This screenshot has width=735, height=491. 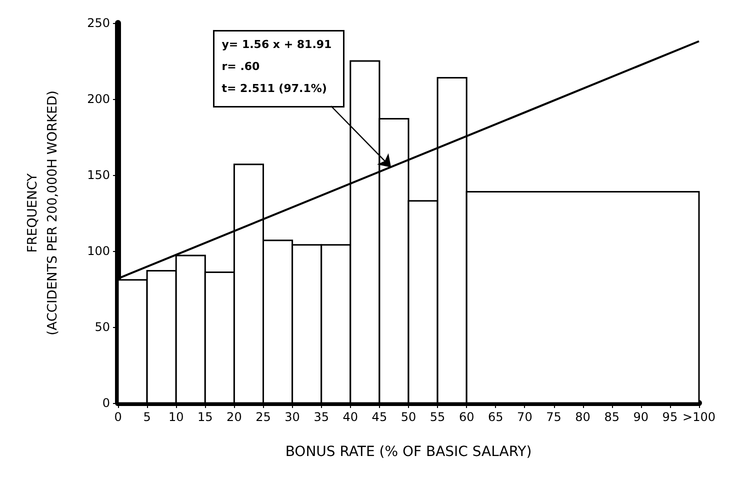 I want to click on x-tick-label: 20, so click(x=234, y=417).